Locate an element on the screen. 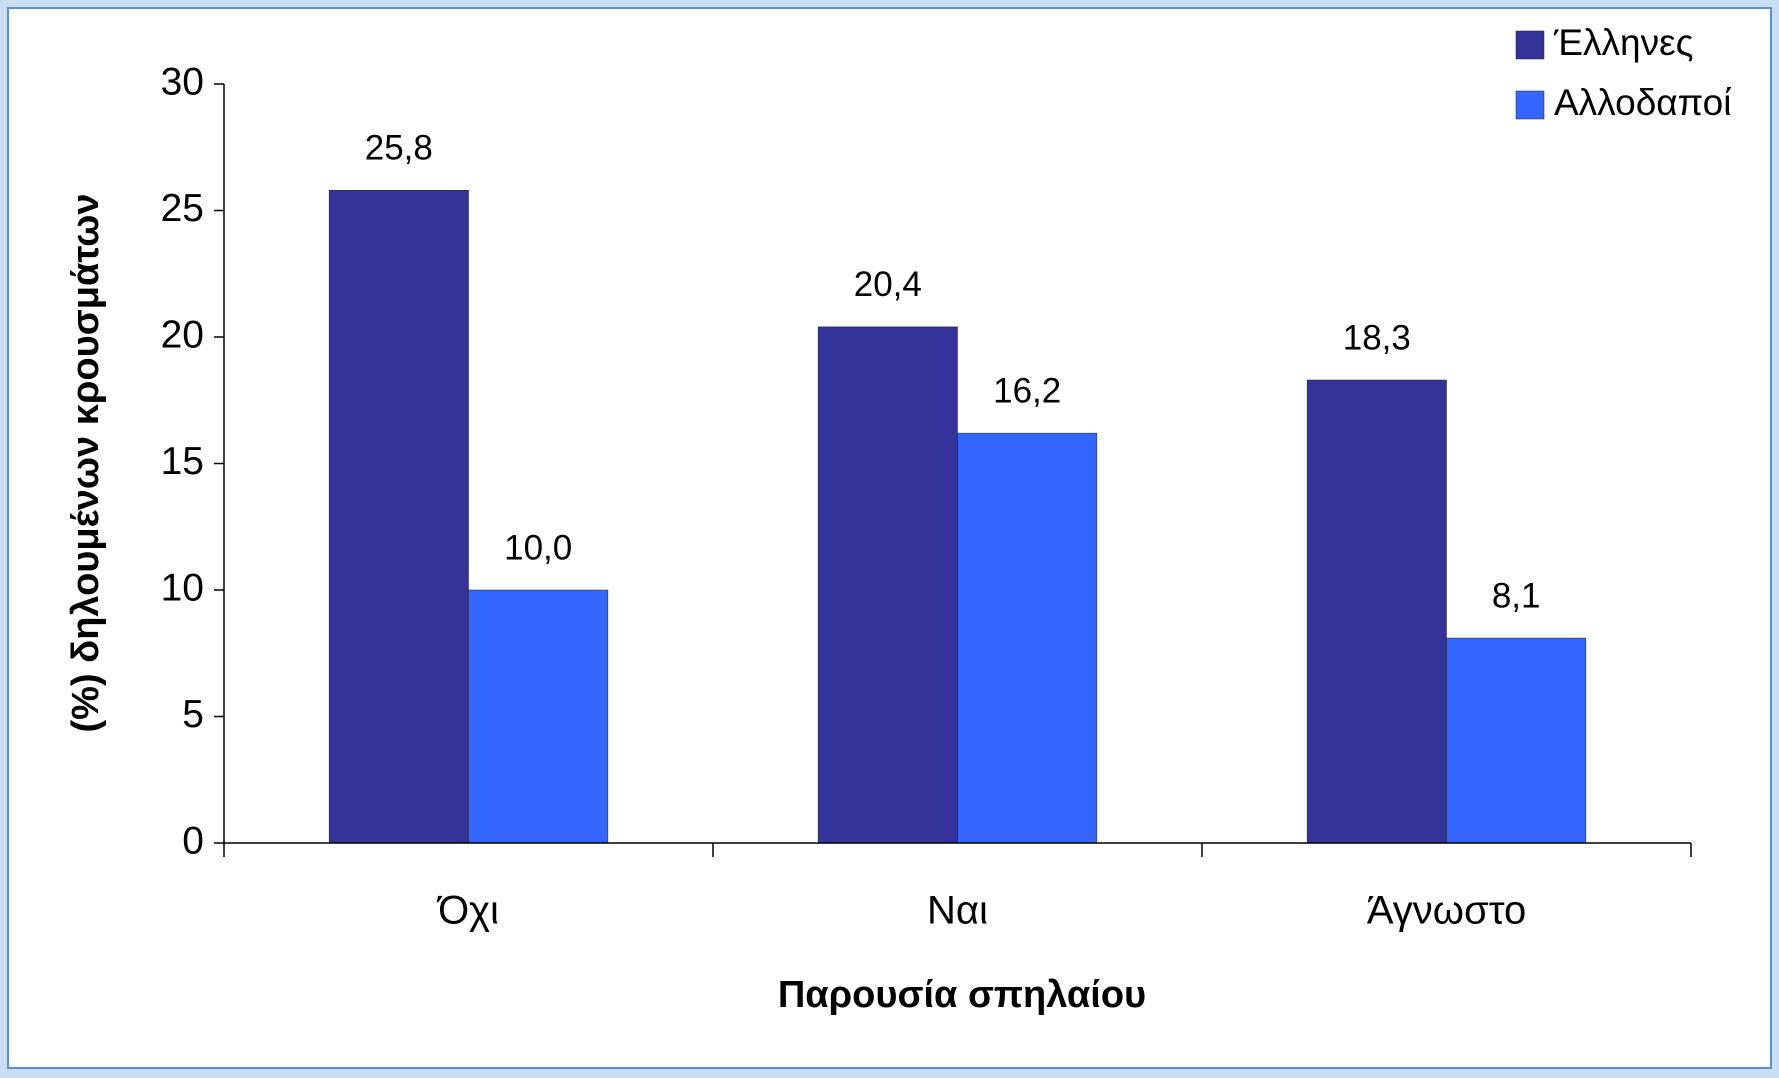 Image resolution: width=1779 pixels, height=1078 pixels. y-tick-label: 15 is located at coordinates (182, 461).